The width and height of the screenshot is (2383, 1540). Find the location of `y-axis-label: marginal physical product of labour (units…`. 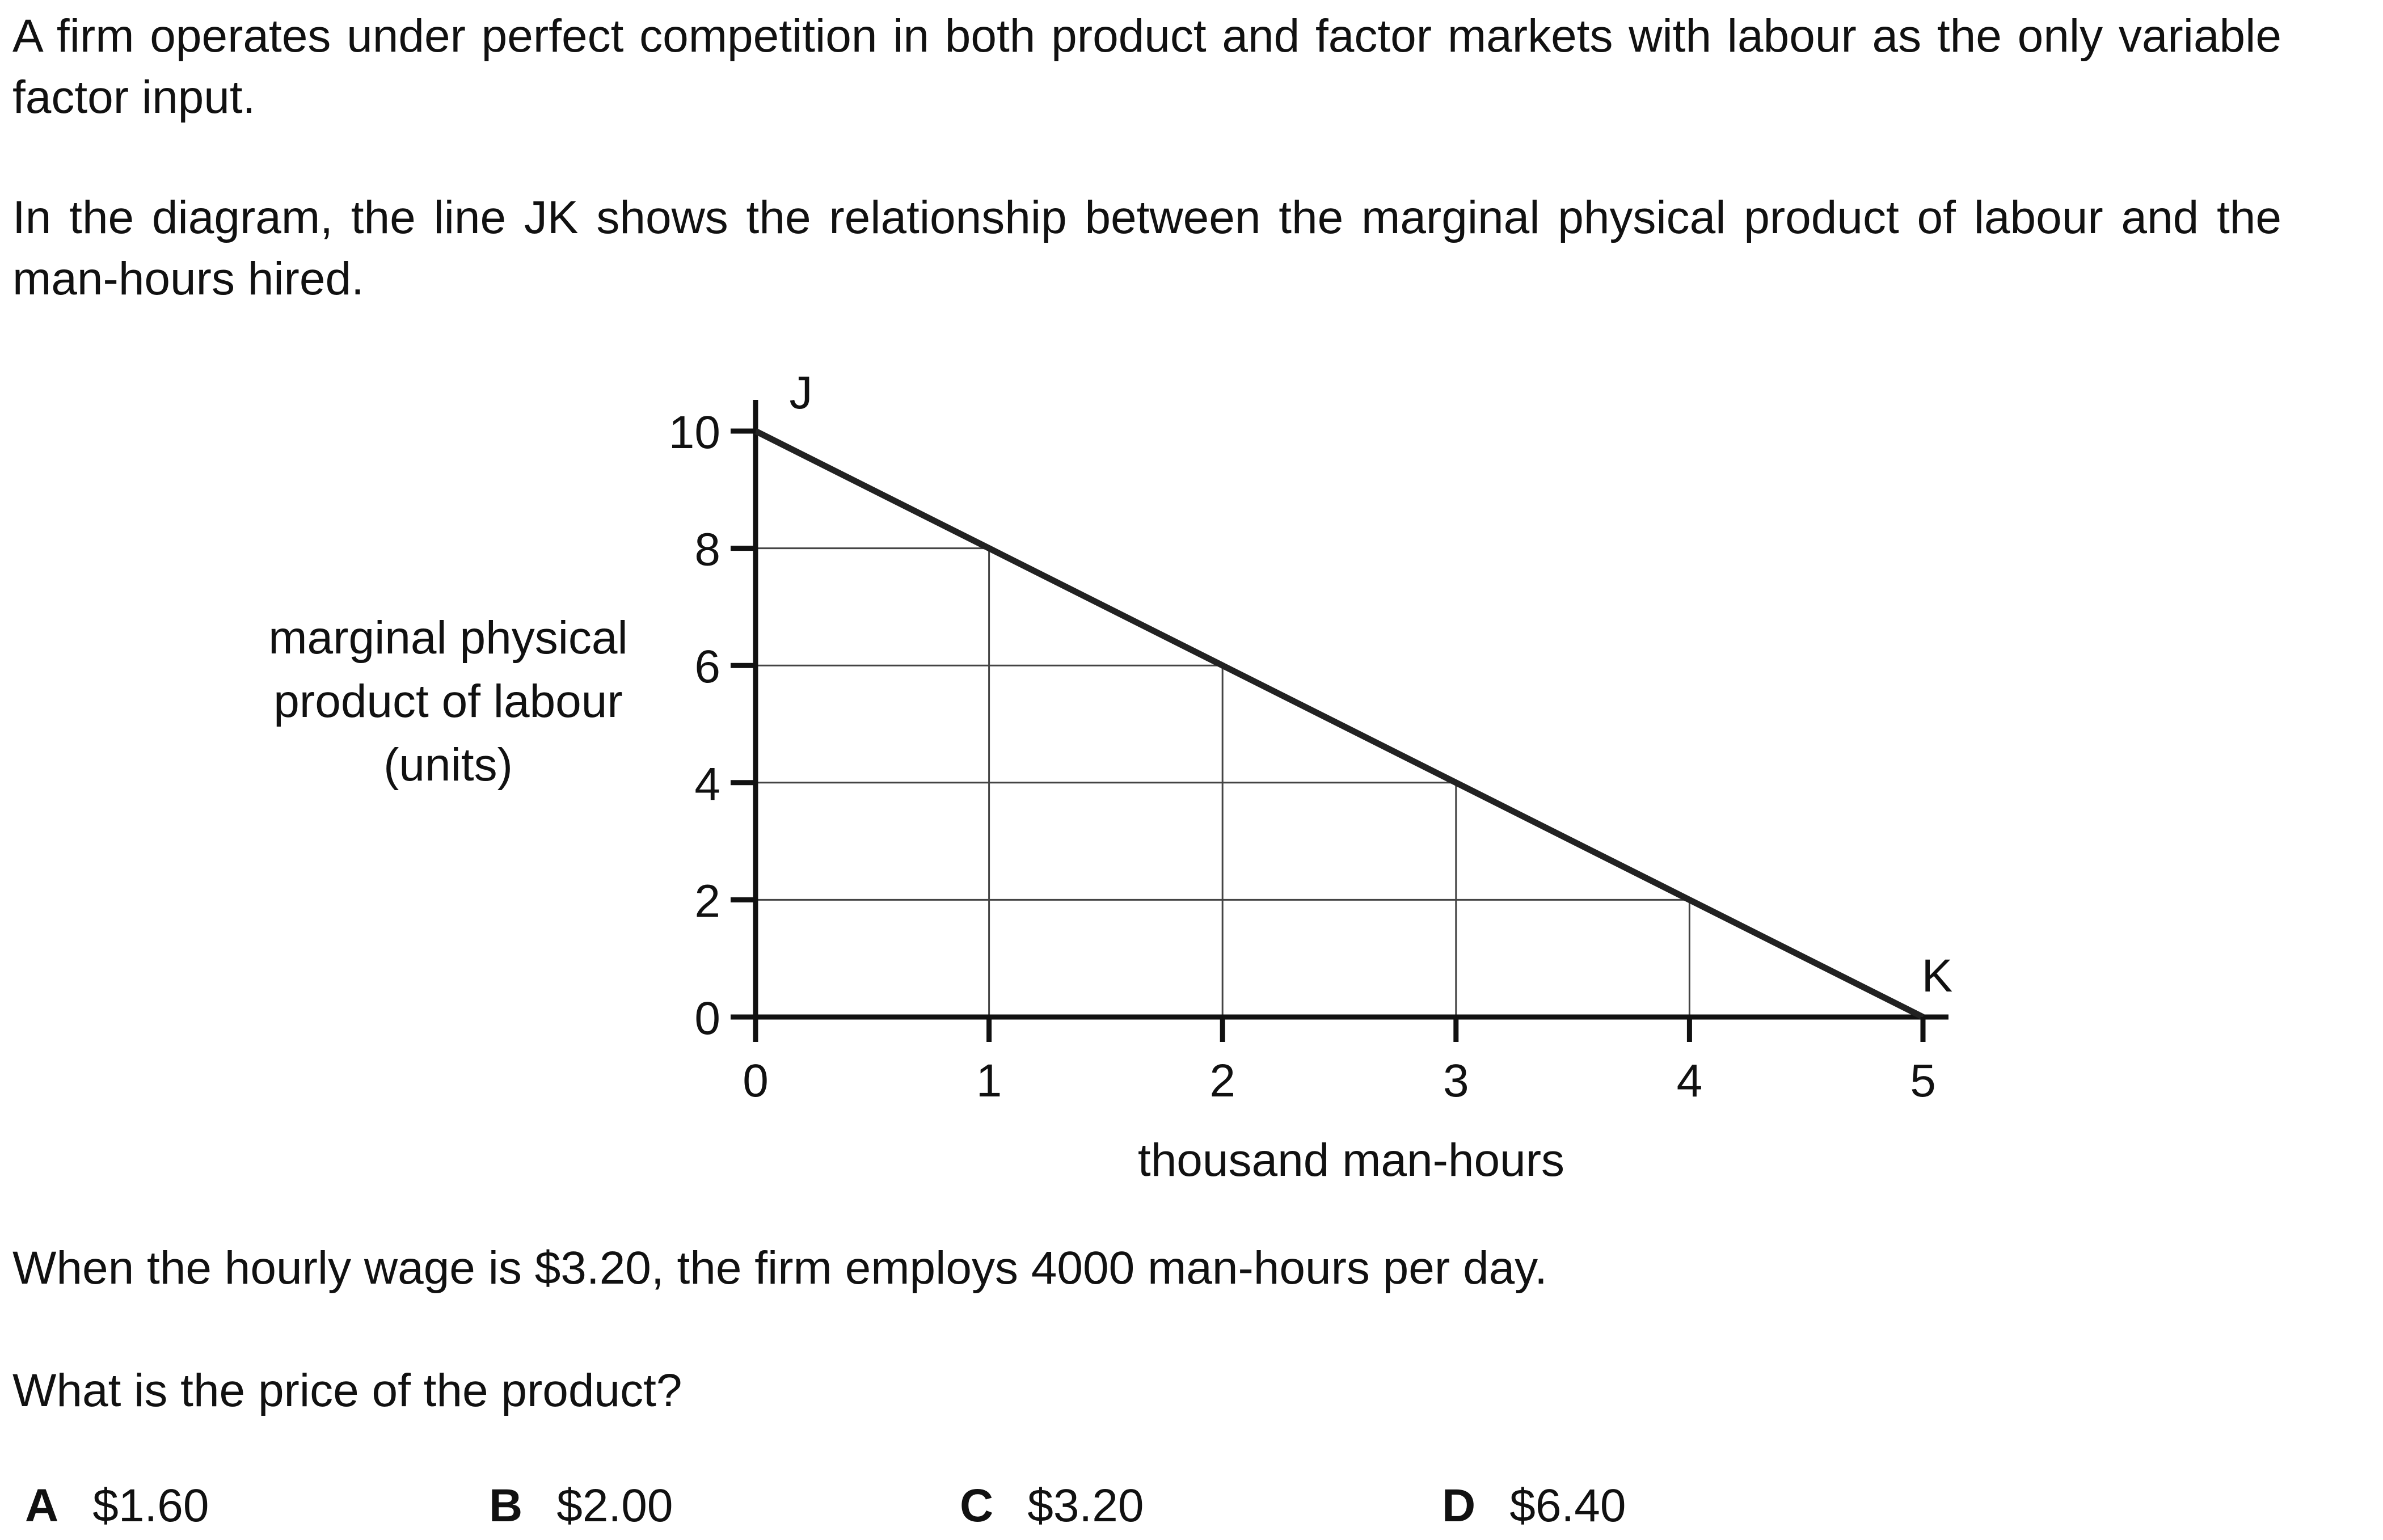

y-axis-label: marginal physical product of labour (units… is located at coordinates (448, 701).